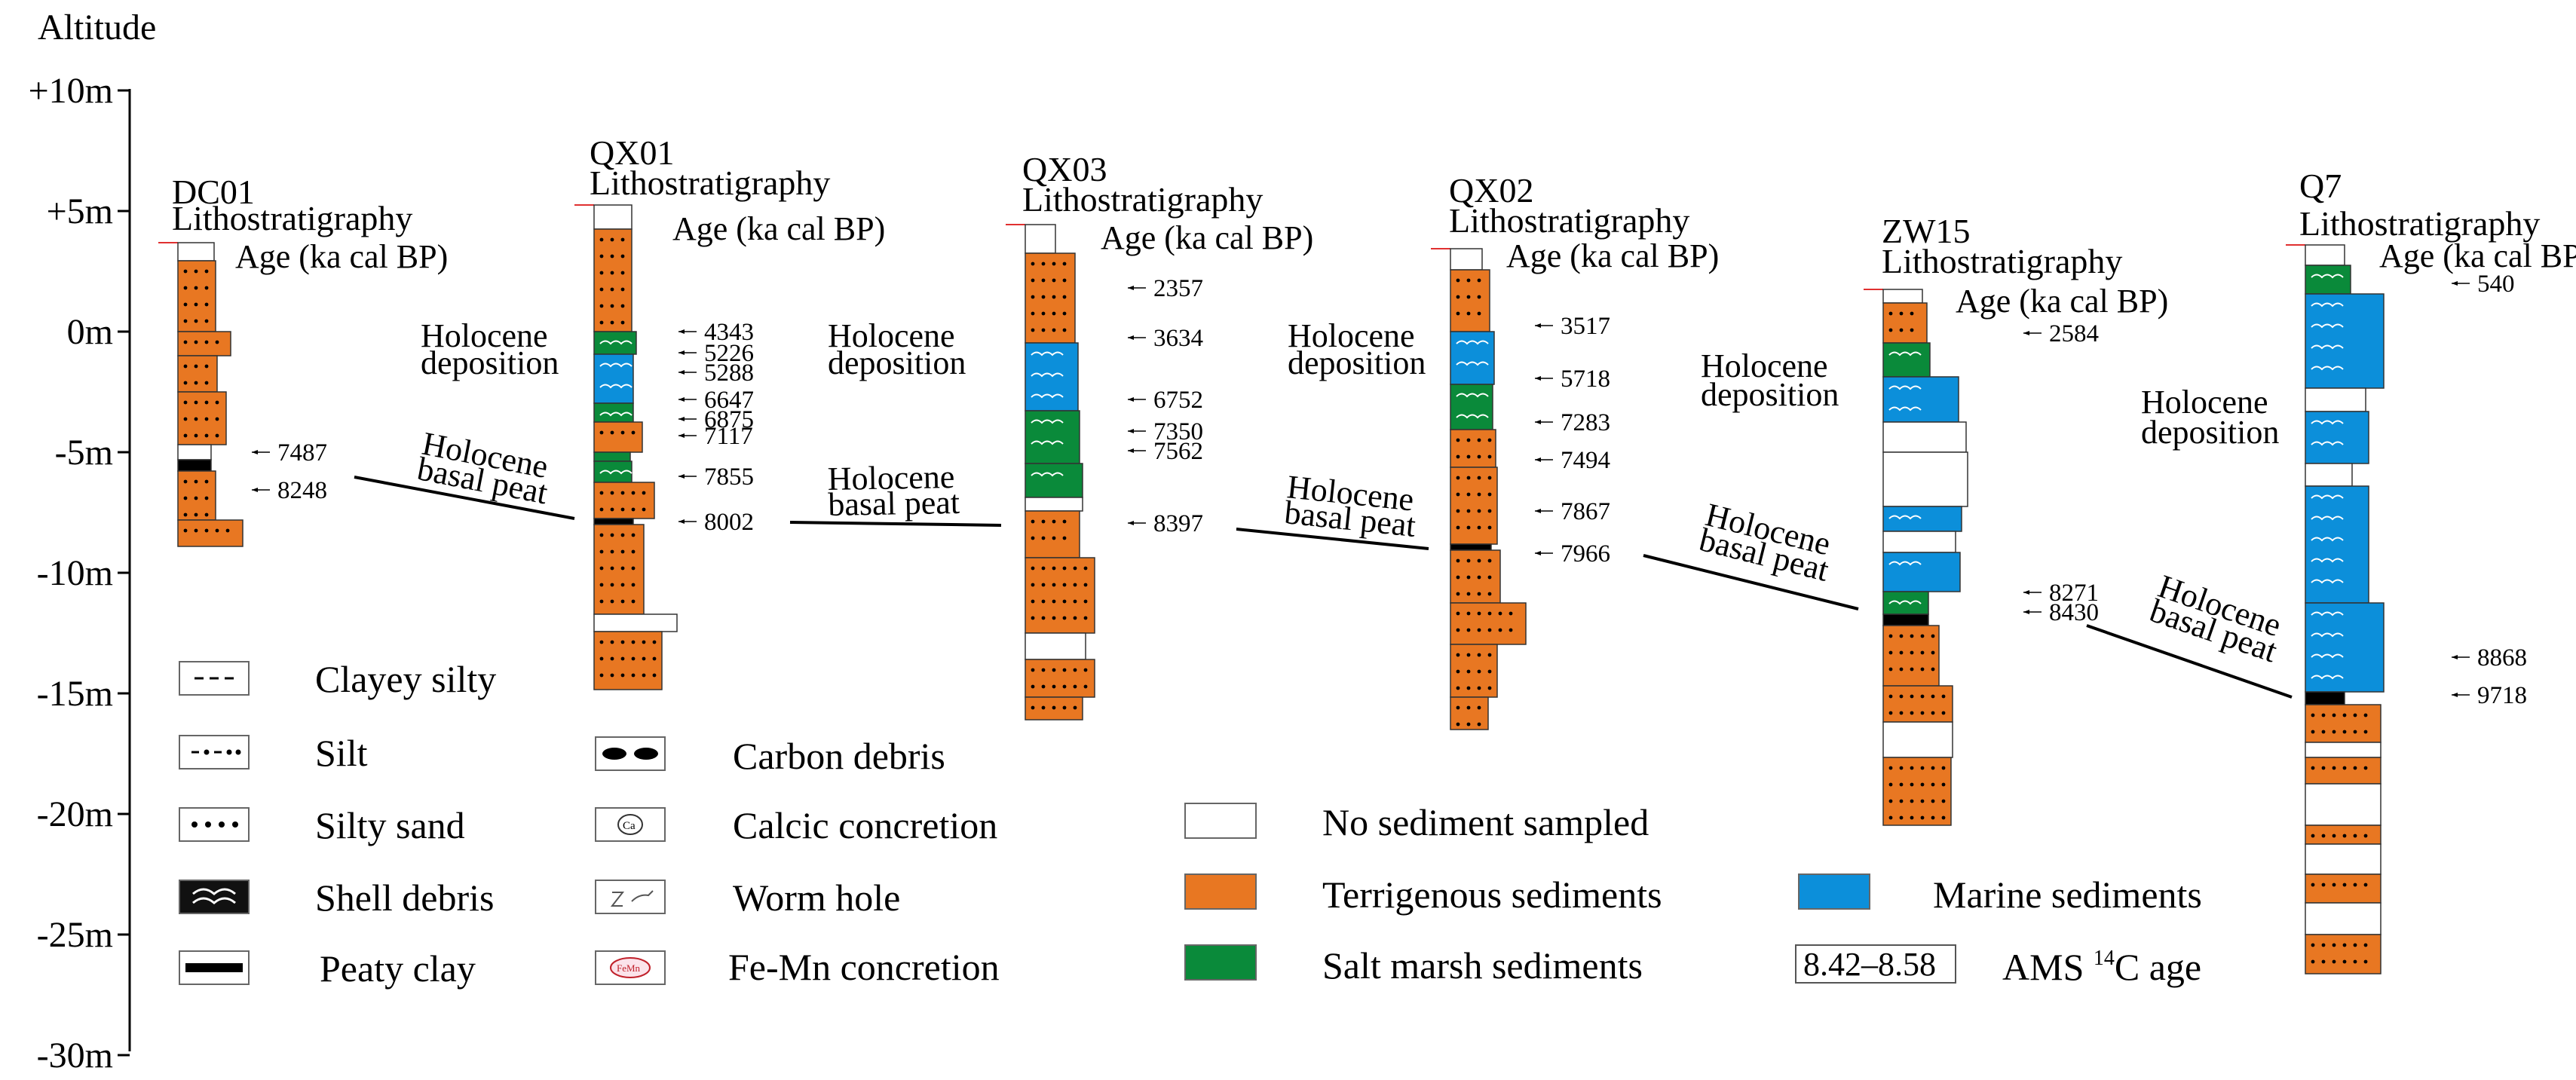  What do you see at coordinates (2489, 658) in the screenshot?
I see `age-marker: 8868` at bounding box center [2489, 658].